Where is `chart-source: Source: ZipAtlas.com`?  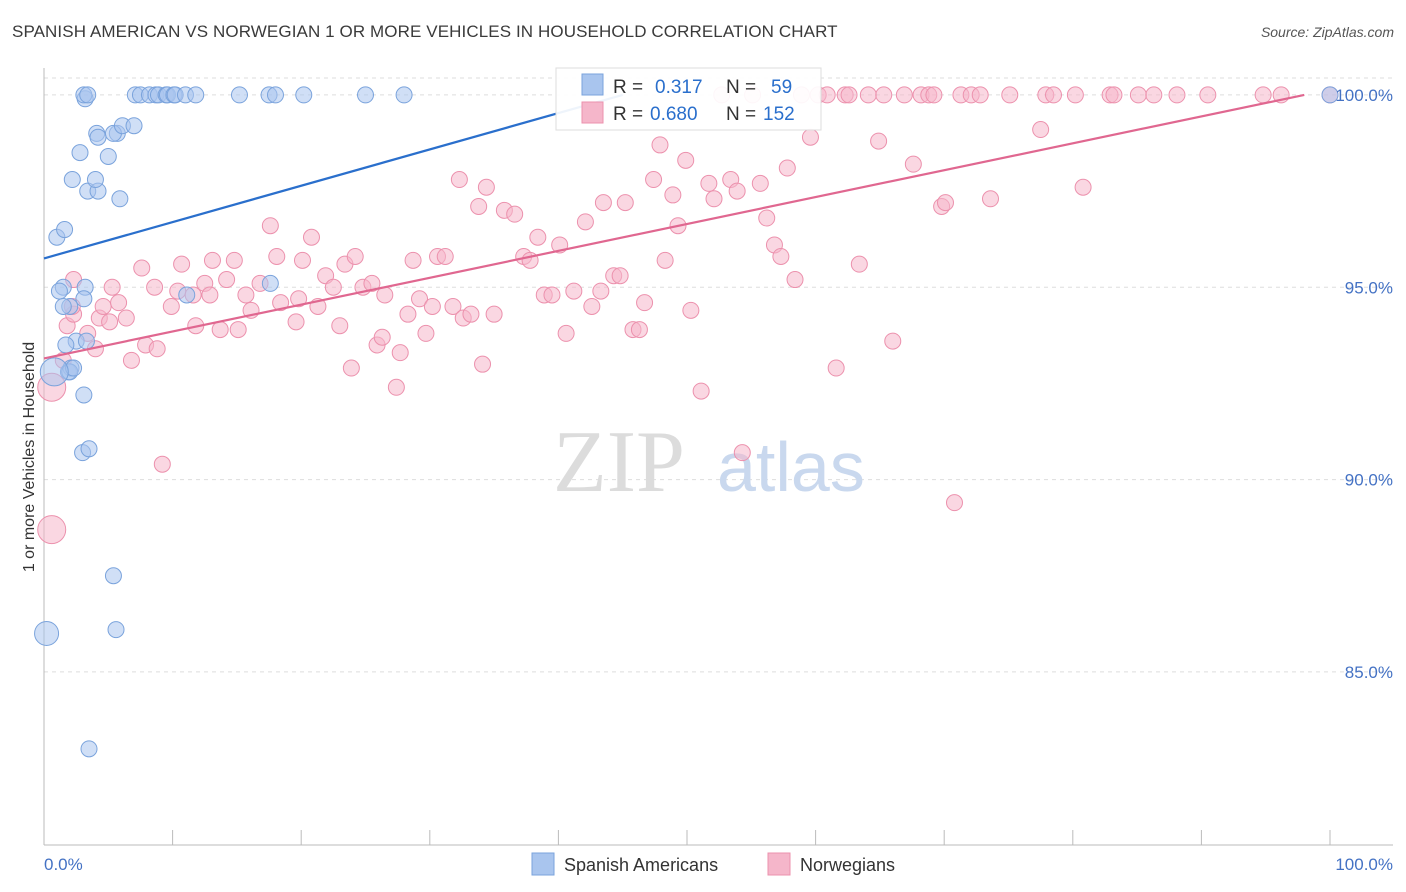 chart-source: Source: ZipAtlas.com is located at coordinates (1327, 32).